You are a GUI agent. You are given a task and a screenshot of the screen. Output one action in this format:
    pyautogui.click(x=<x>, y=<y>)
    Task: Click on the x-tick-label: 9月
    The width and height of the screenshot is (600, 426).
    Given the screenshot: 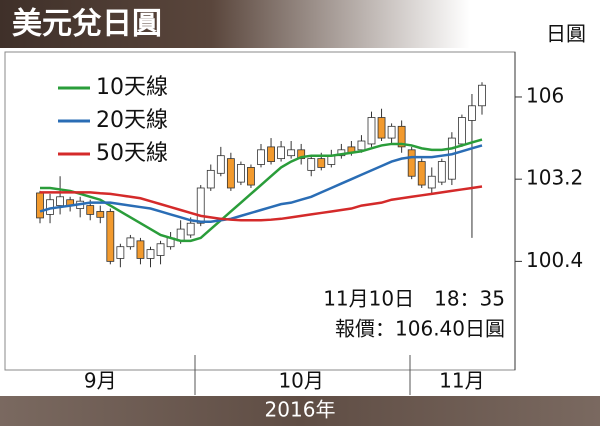 What is the action you would take?
    pyautogui.click(x=100, y=381)
    